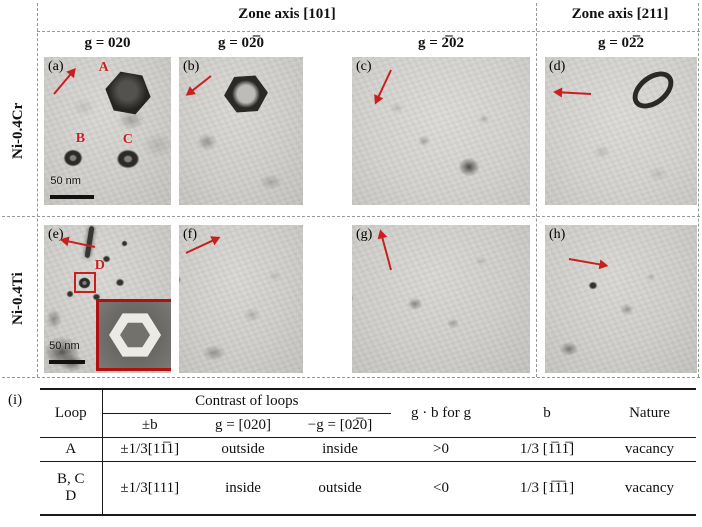  What do you see at coordinates (103, 67) in the screenshot?
I see `marker-A: A` at bounding box center [103, 67].